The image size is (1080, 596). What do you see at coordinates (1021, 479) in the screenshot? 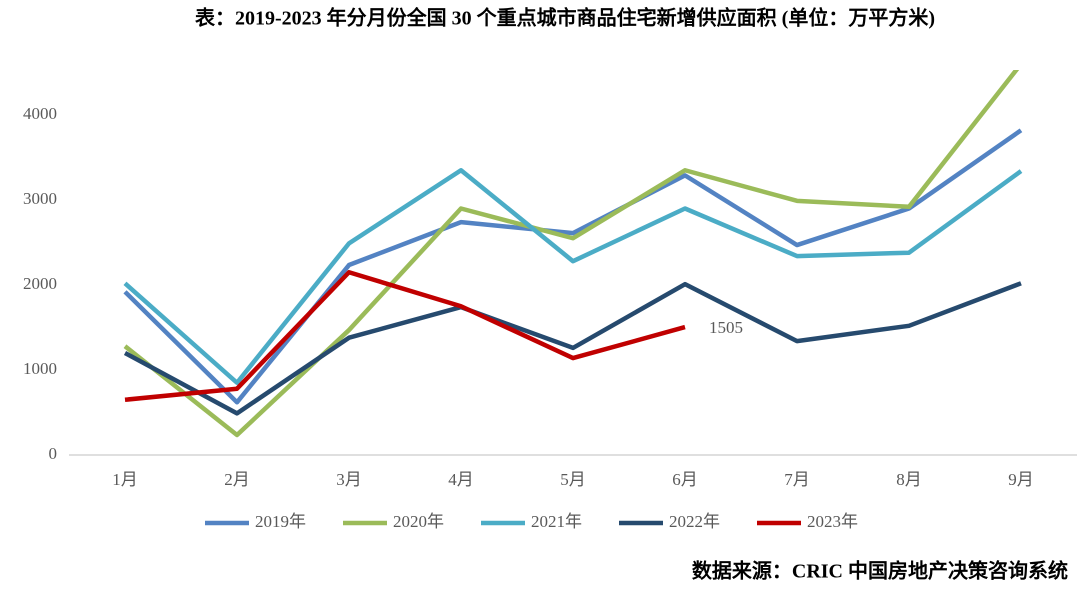
I see `x-tick-label: 9月` at bounding box center [1021, 479].